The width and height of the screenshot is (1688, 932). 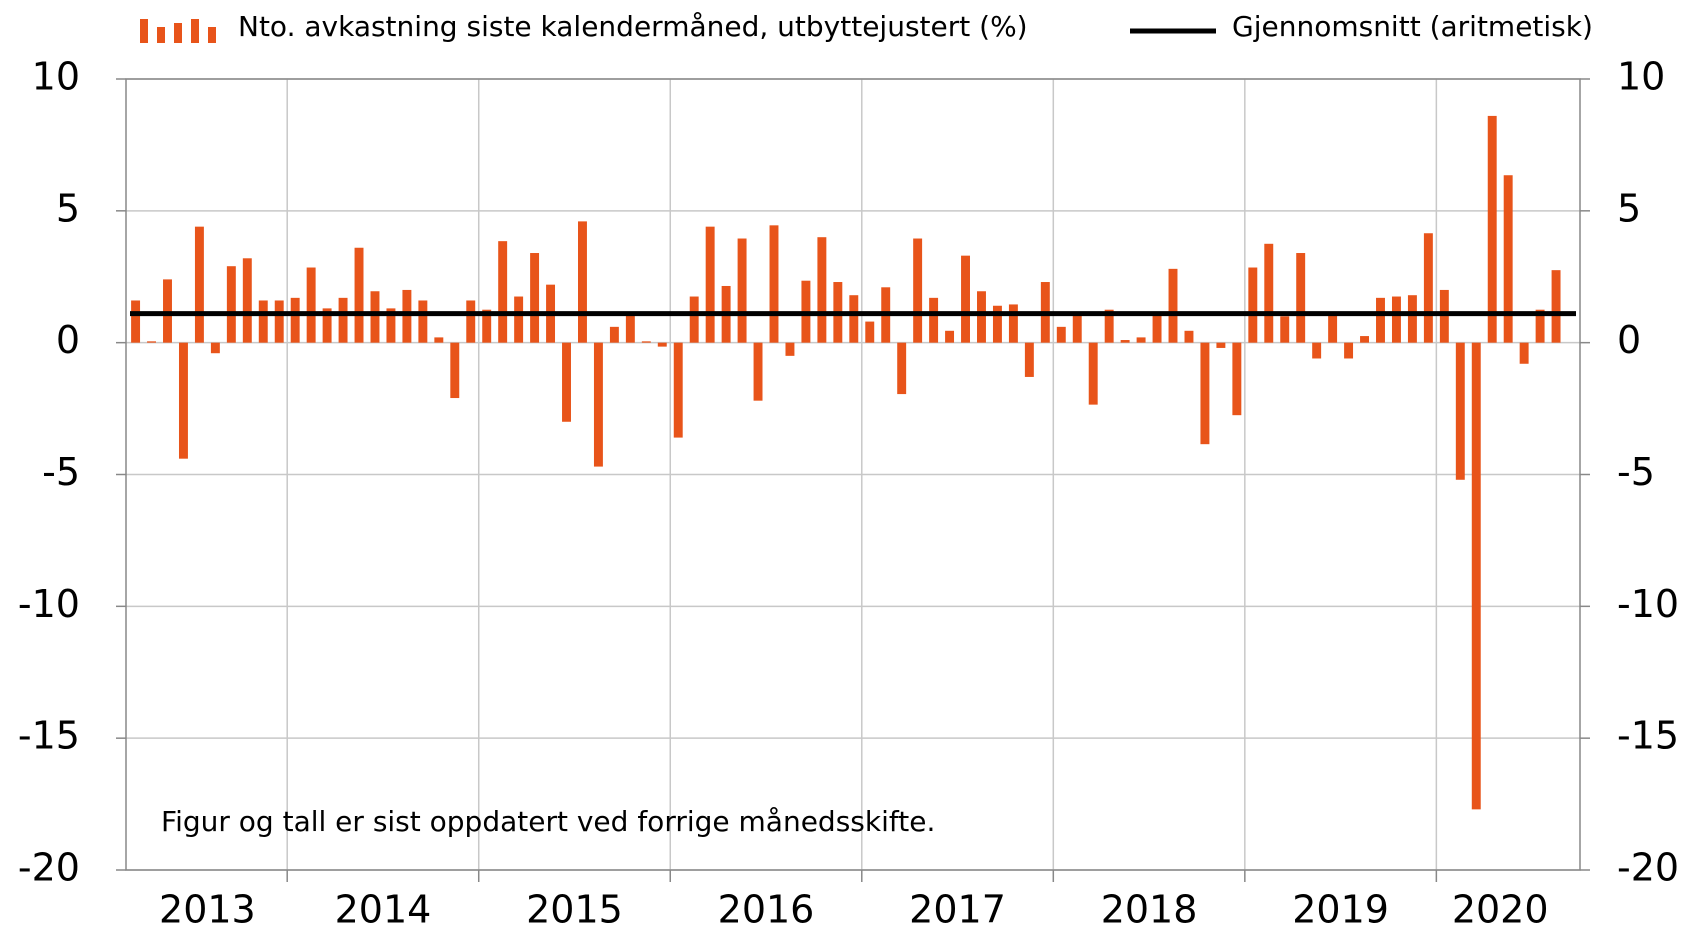 I want to click on y-tick-label: 5, so click(x=68, y=208).